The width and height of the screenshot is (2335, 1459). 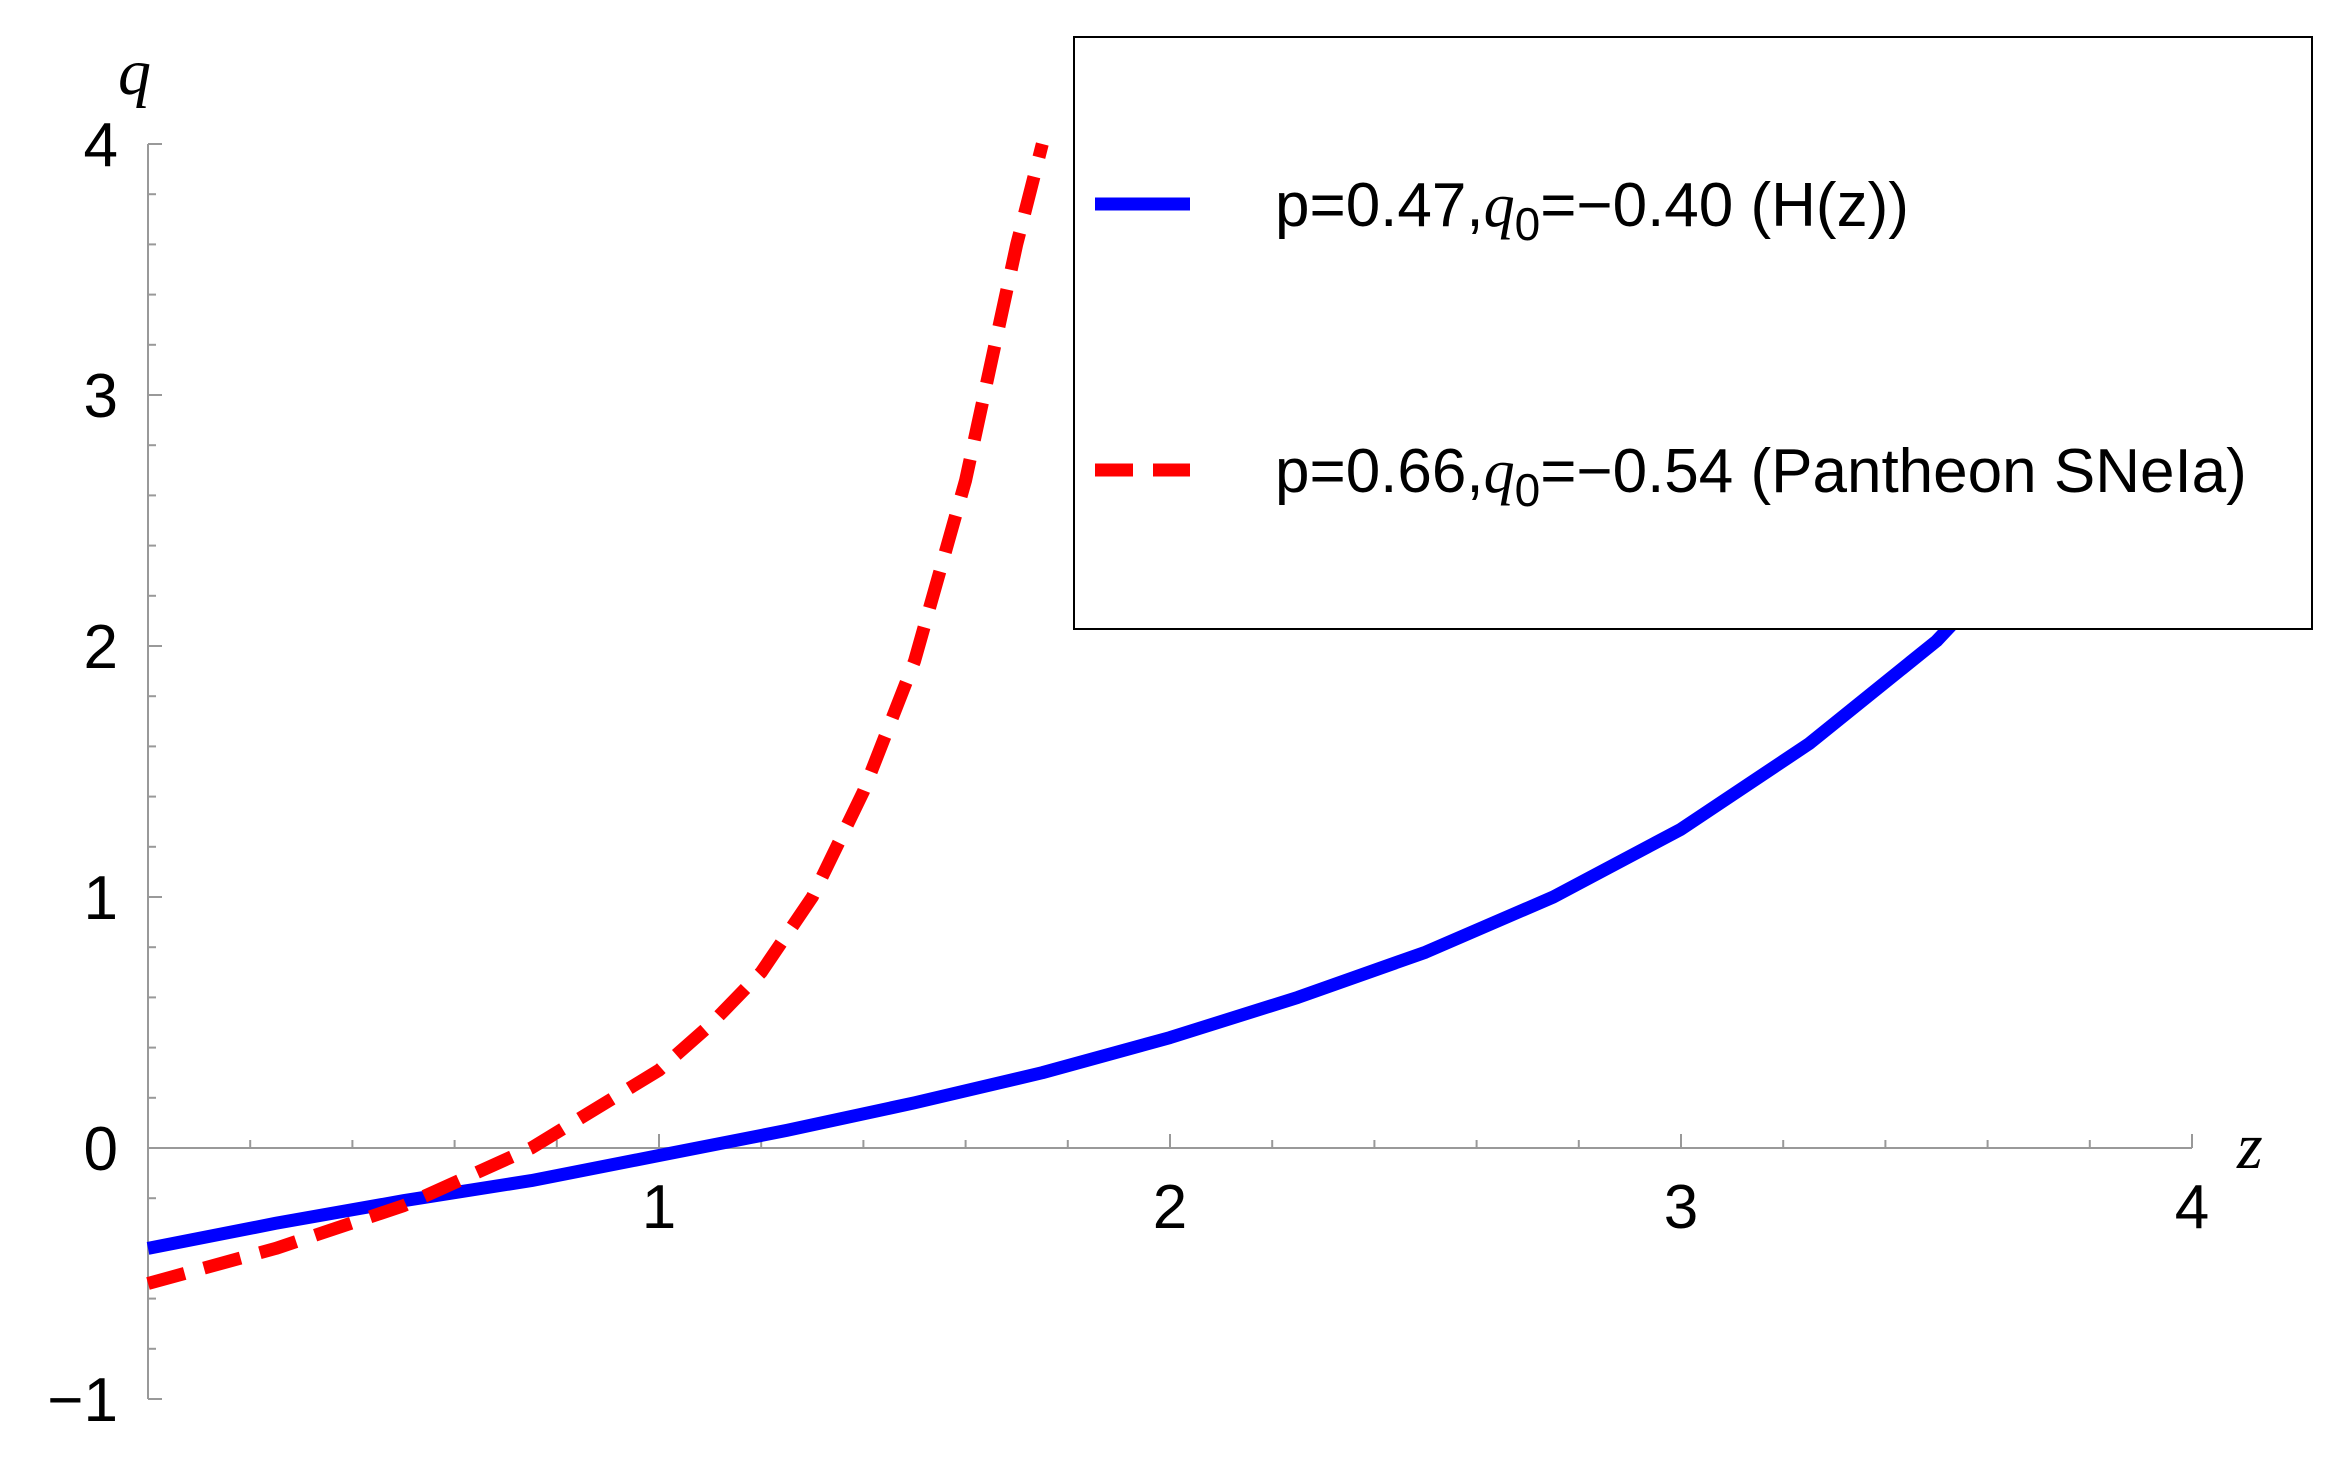 I want to click on x-tick-label: 1, so click(x=659, y=1207).